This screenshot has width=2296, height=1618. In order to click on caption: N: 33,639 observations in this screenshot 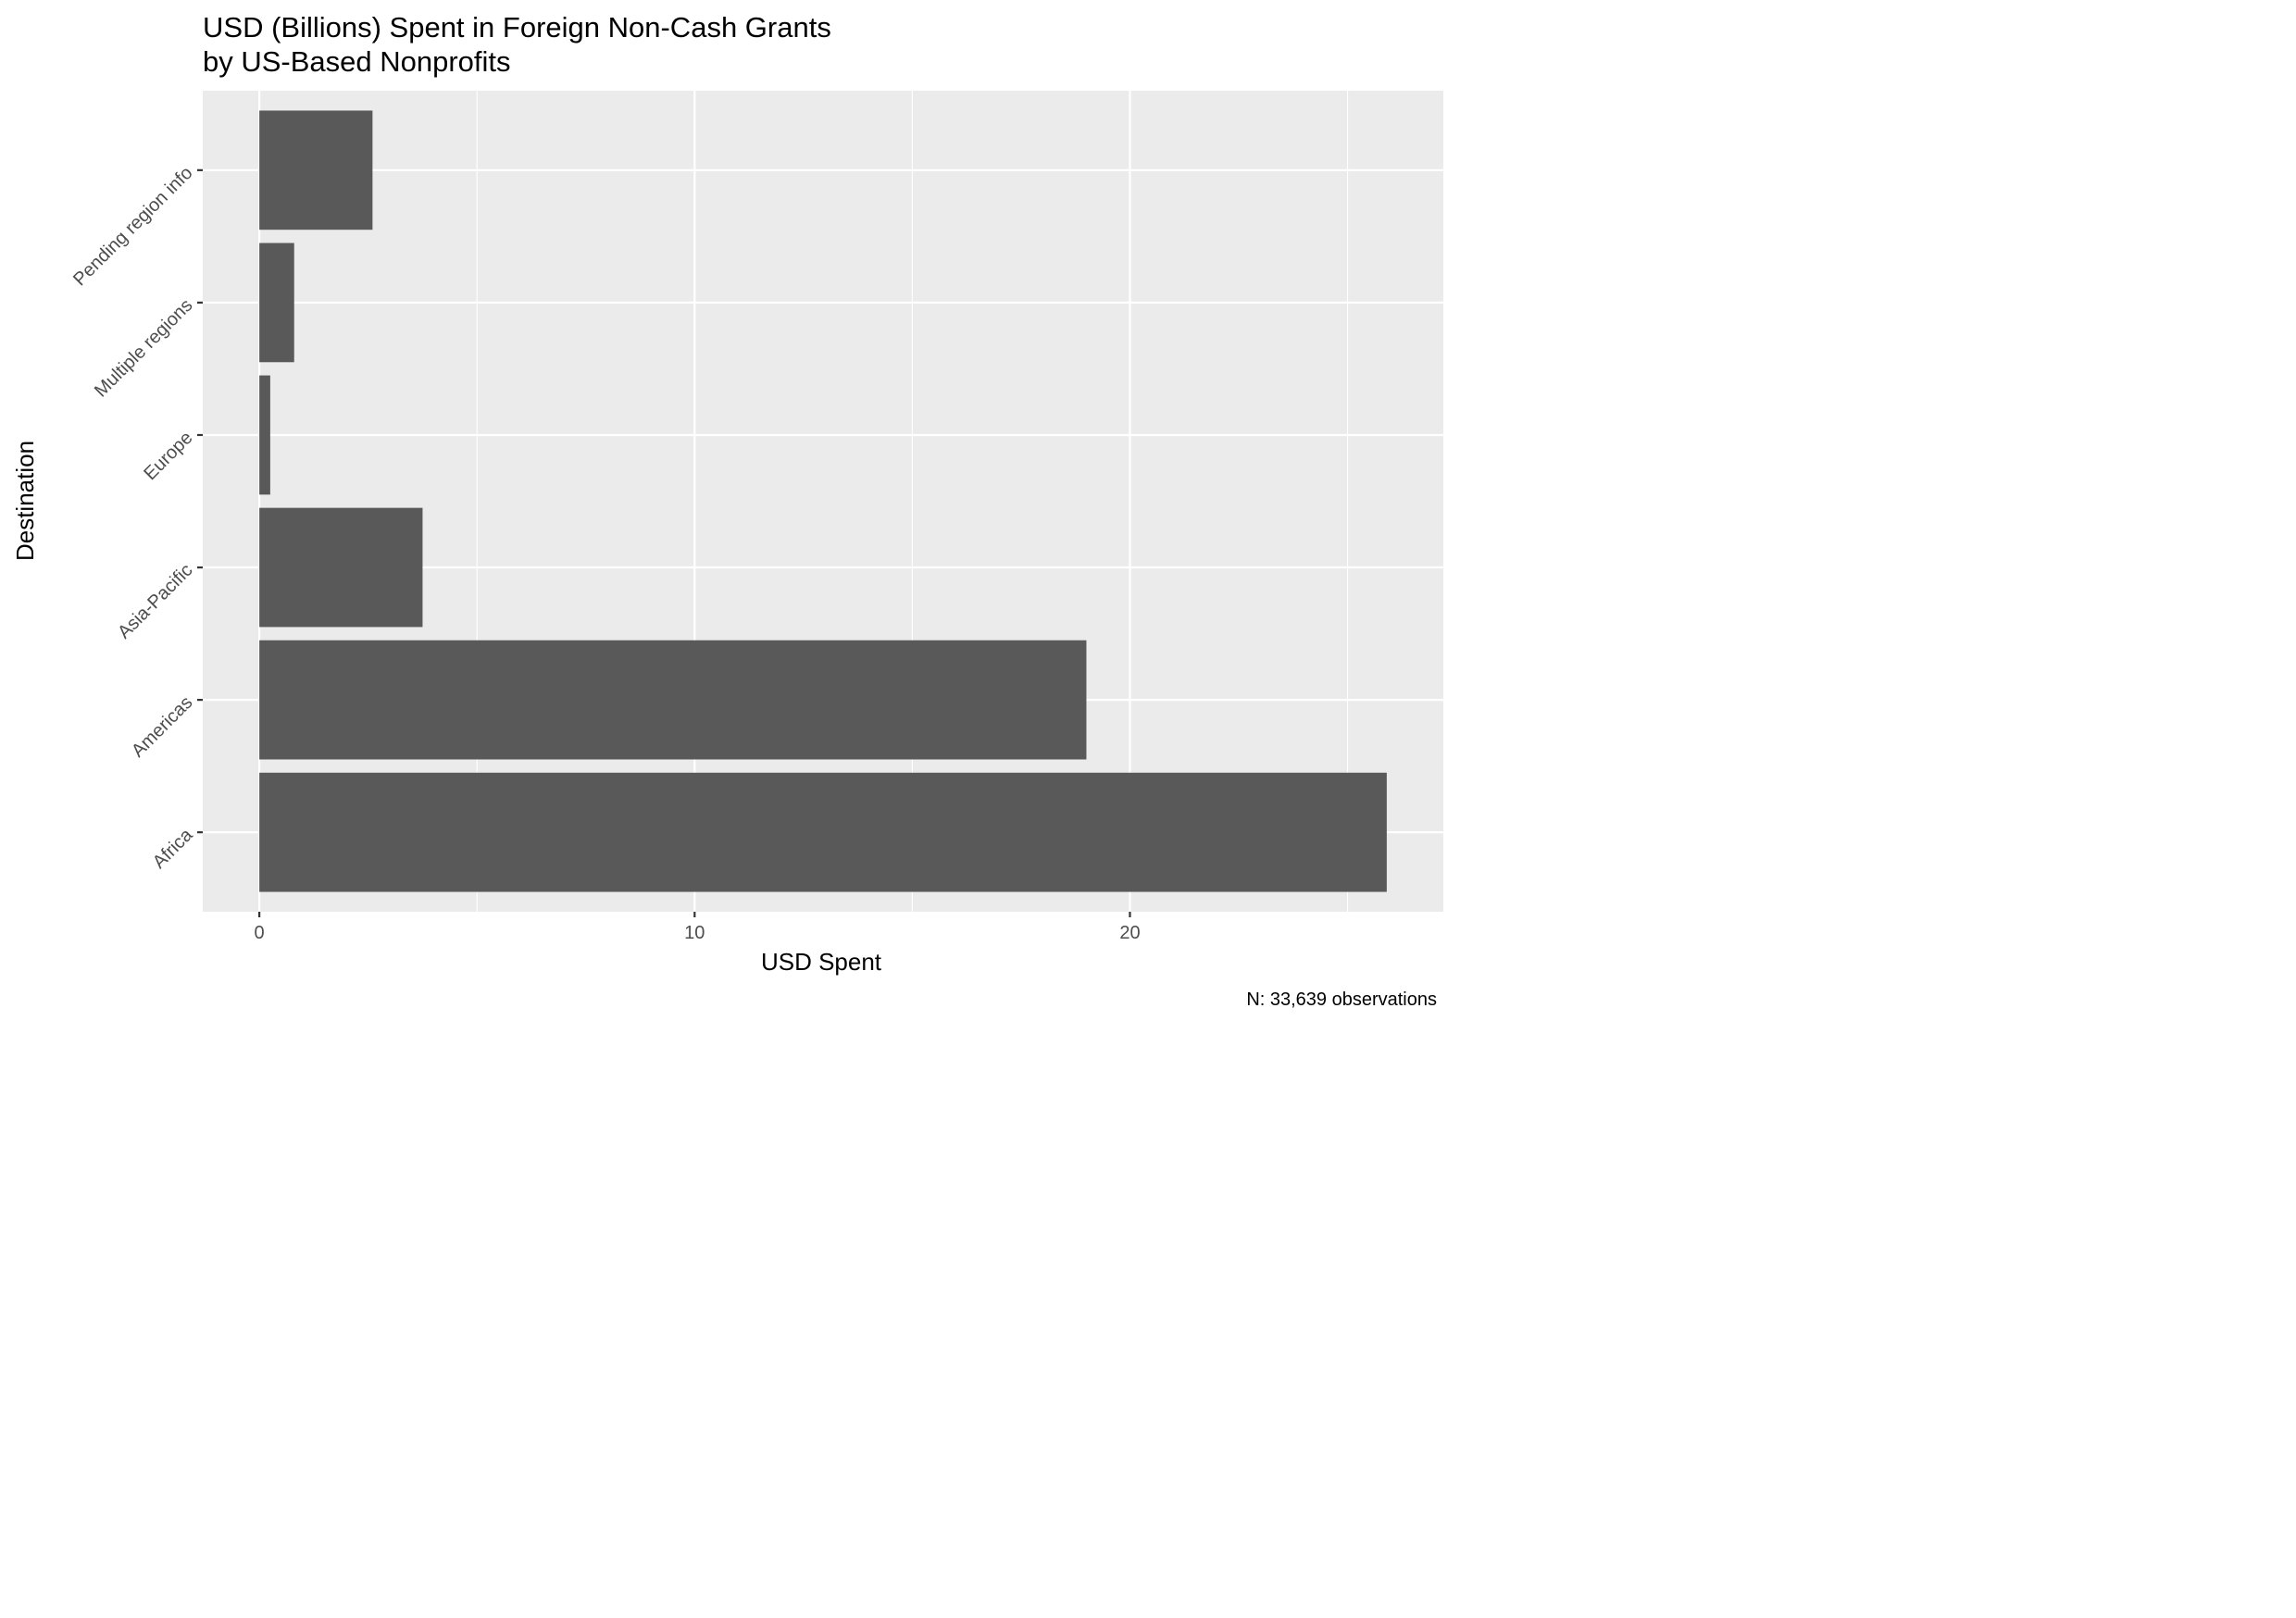, I will do `click(1341, 1000)`.